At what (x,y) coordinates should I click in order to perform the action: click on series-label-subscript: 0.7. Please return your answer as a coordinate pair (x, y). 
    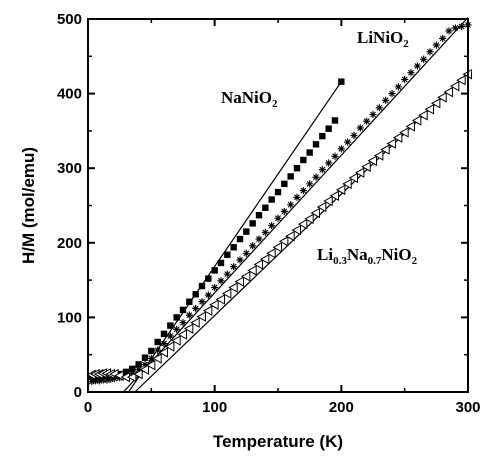
    Looking at the image, I should click on (375, 261).